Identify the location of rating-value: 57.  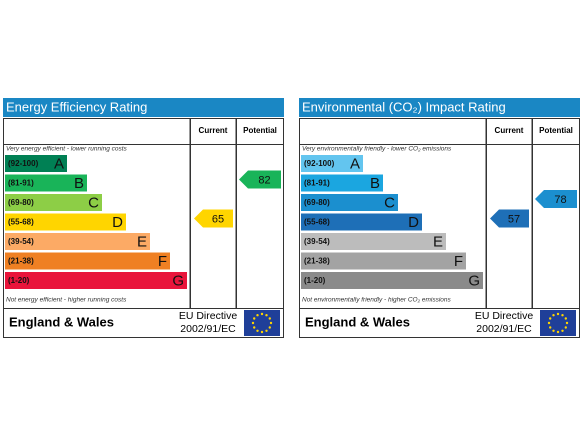
(514, 219).